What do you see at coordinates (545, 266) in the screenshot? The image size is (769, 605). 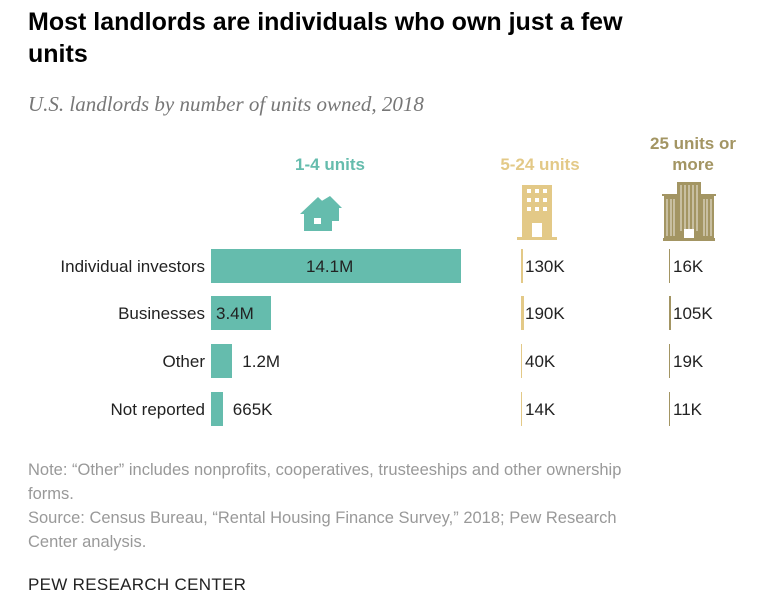 I see `value-label-series-1: 130K` at bounding box center [545, 266].